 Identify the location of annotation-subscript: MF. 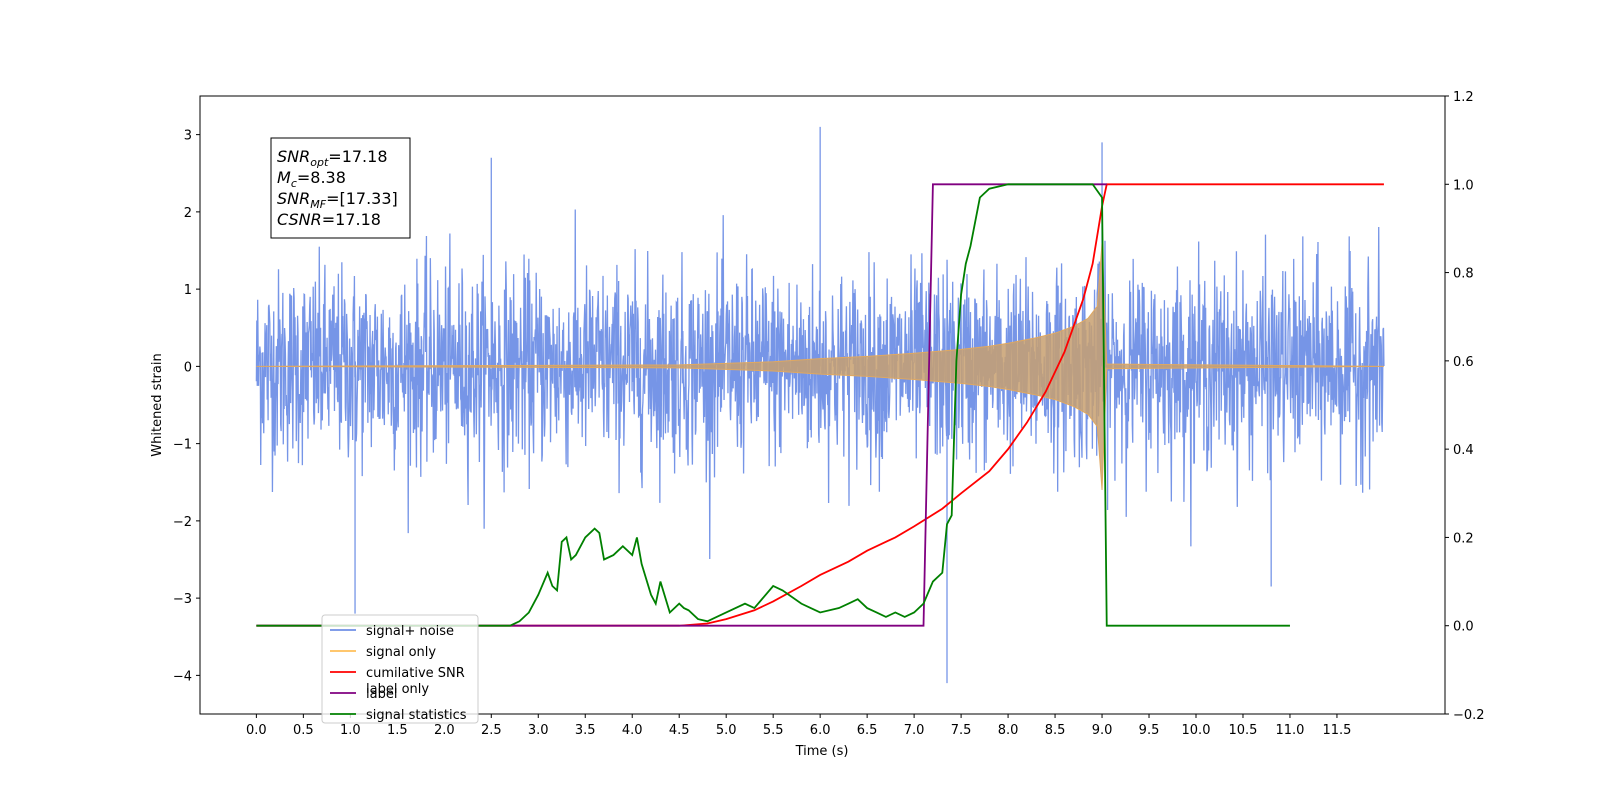
(318, 204).